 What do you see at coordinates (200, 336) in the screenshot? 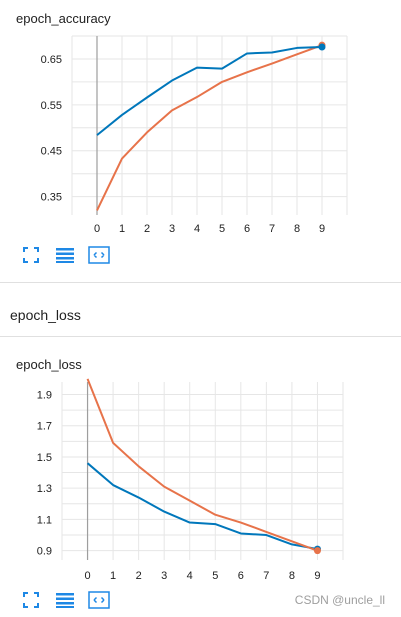
I see `section-divider-bottom` at bounding box center [200, 336].